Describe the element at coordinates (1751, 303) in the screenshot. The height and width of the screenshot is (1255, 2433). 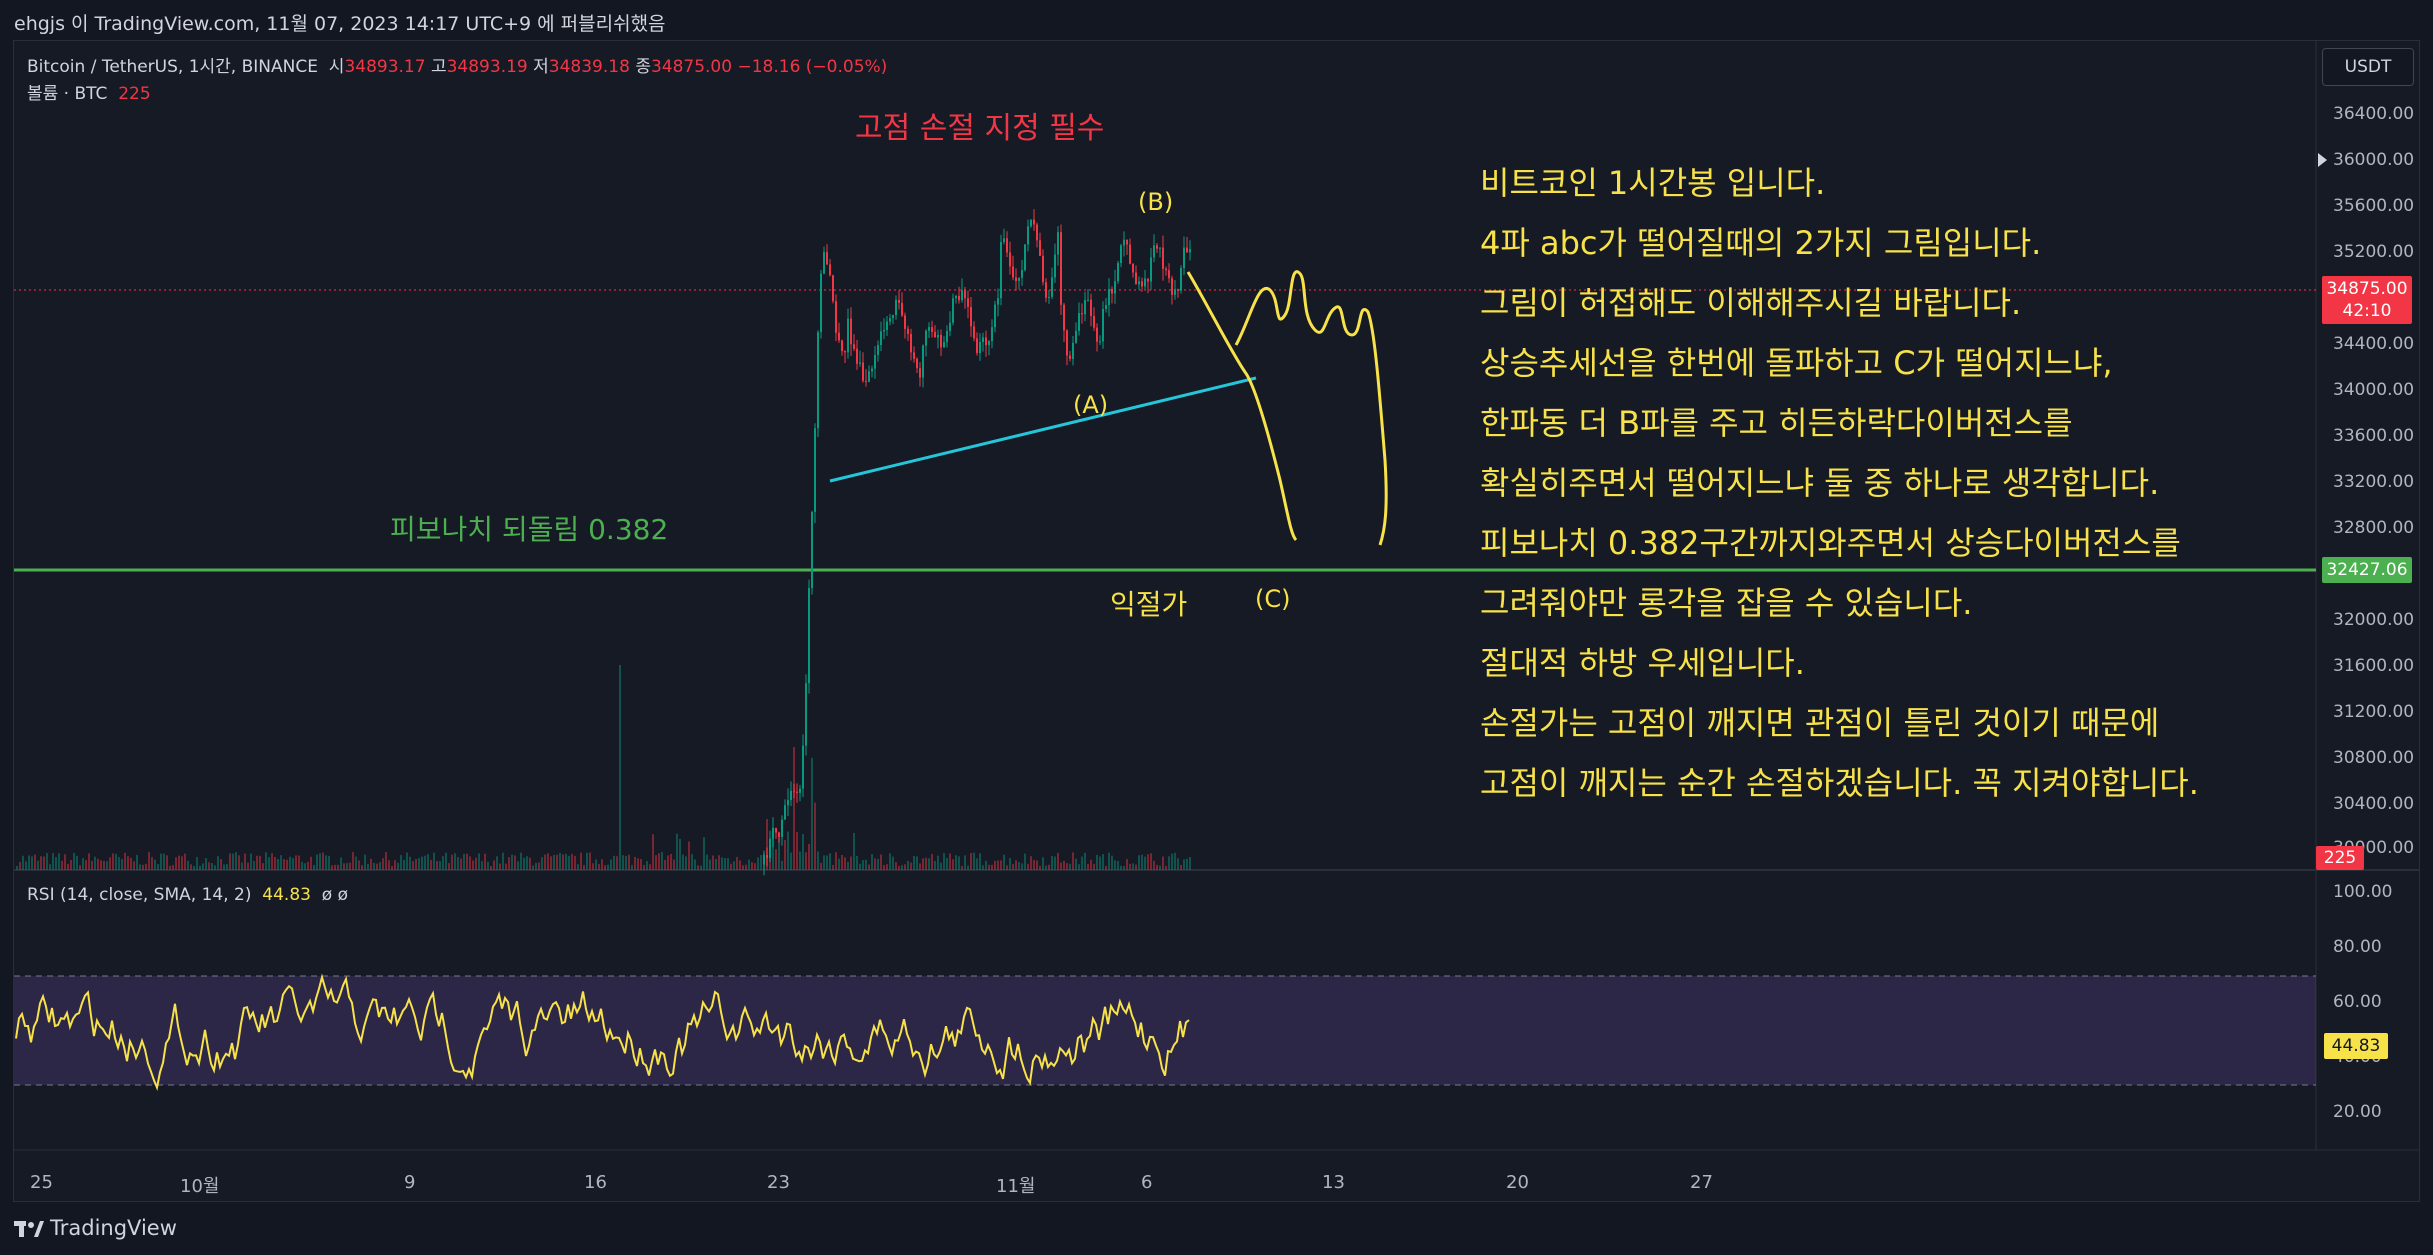
I see `note-line: 그림이 허접해도 이해해주시길 바랍니다.` at that location.